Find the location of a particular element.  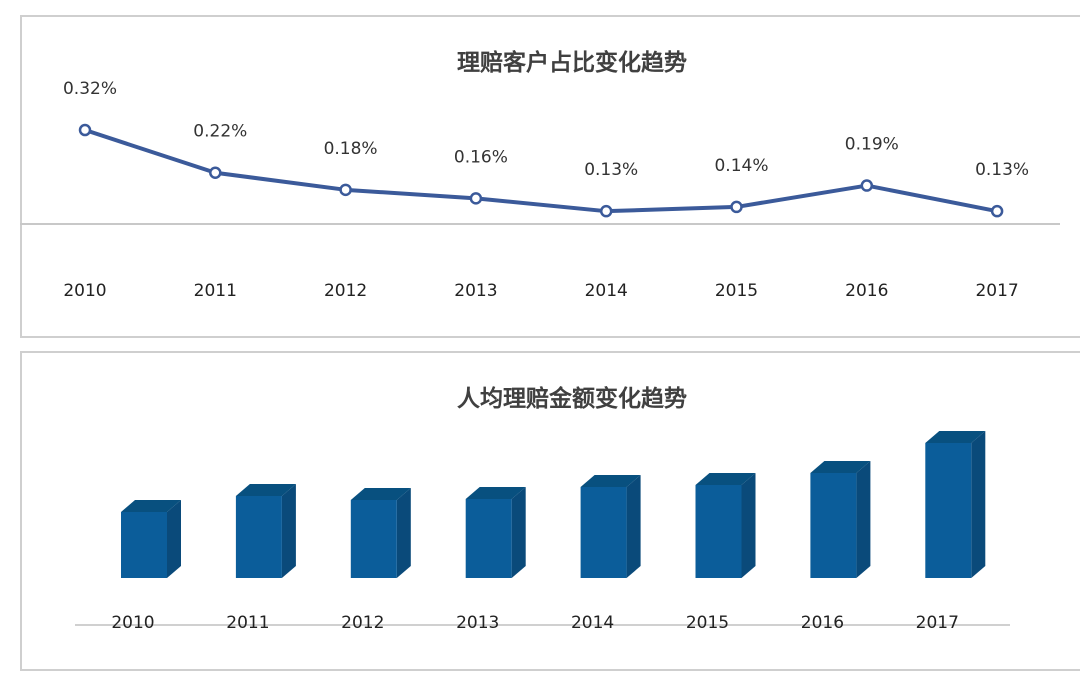

data-label: 0.18% is located at coordinates (351, 149).